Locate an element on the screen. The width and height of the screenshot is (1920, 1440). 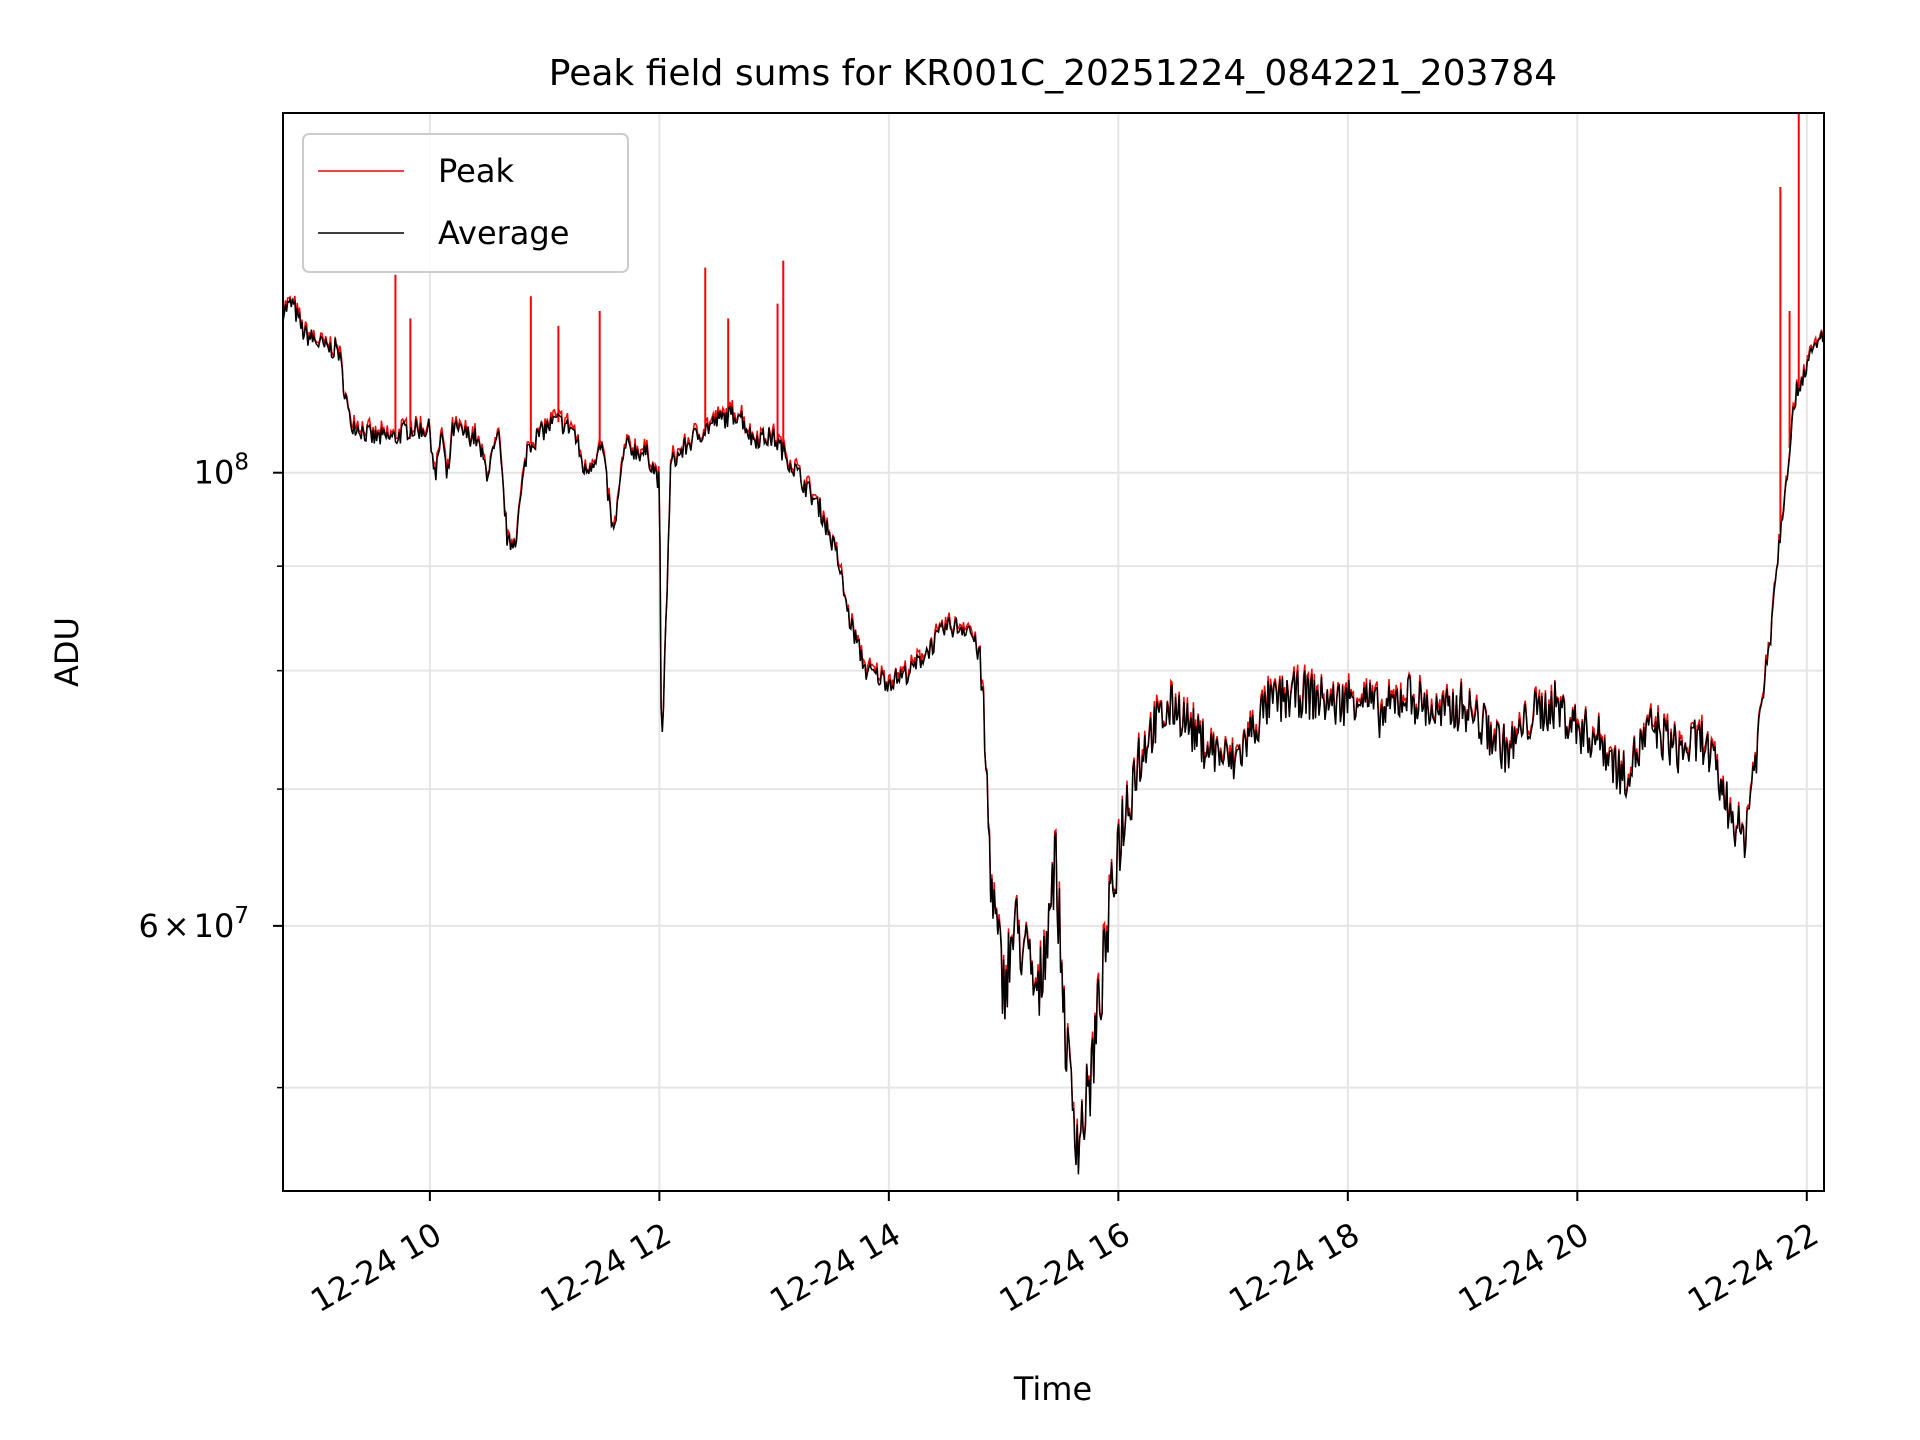
x-tick-label: 12-24 16 is located at coordinates (1065, 1267).